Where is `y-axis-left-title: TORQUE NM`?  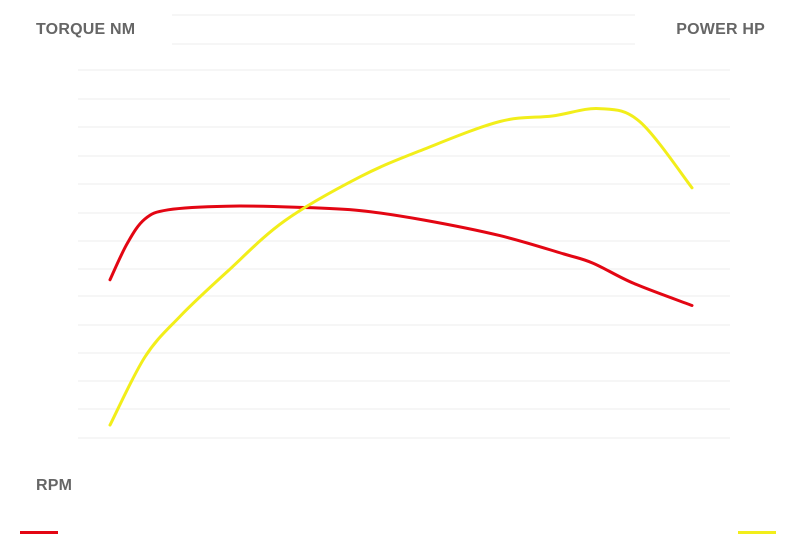 y-axis-left-title: TORQUE NM is located at coordinates (86, 29).